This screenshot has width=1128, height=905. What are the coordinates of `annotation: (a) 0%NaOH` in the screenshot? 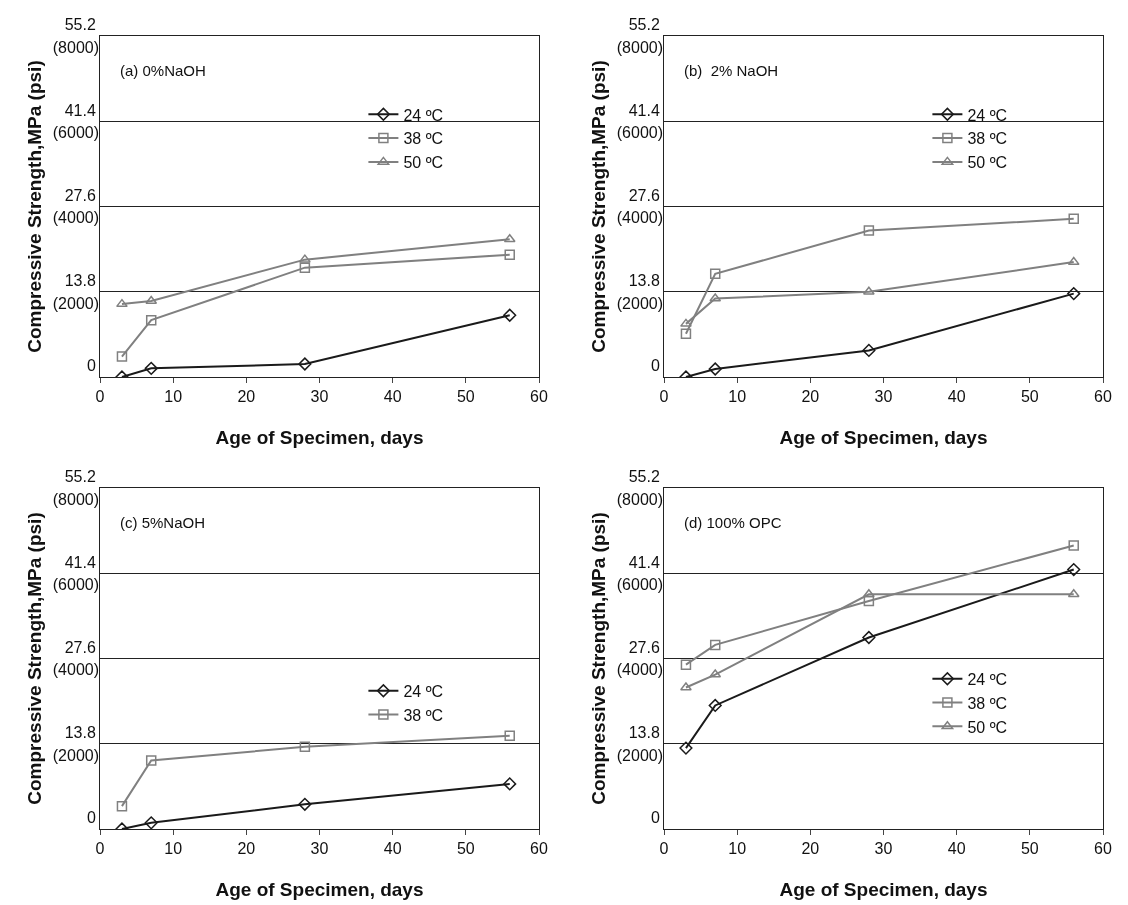 It's located at (163, 70).